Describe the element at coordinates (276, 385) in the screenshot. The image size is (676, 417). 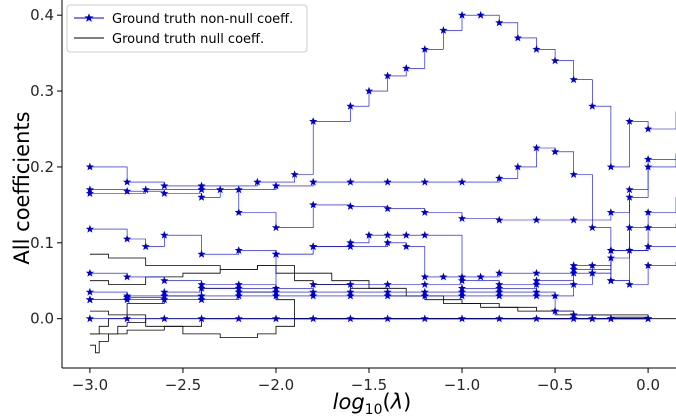
I see `x-tick-label-2: −2.0` at that location.